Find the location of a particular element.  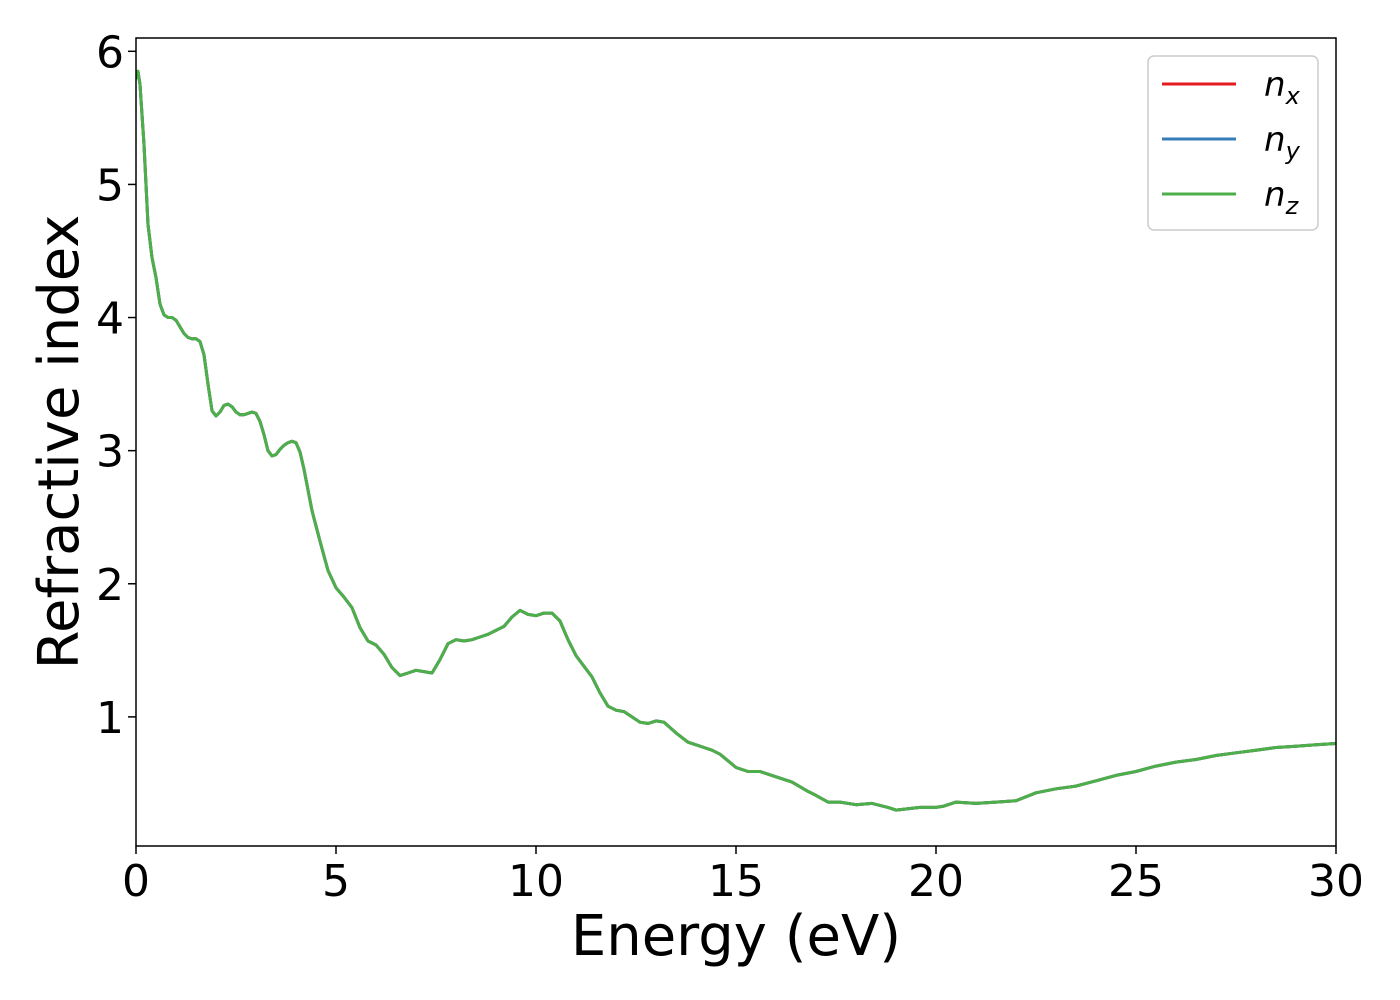

x-tick-label: 0 is located at coordinates (136, 881).